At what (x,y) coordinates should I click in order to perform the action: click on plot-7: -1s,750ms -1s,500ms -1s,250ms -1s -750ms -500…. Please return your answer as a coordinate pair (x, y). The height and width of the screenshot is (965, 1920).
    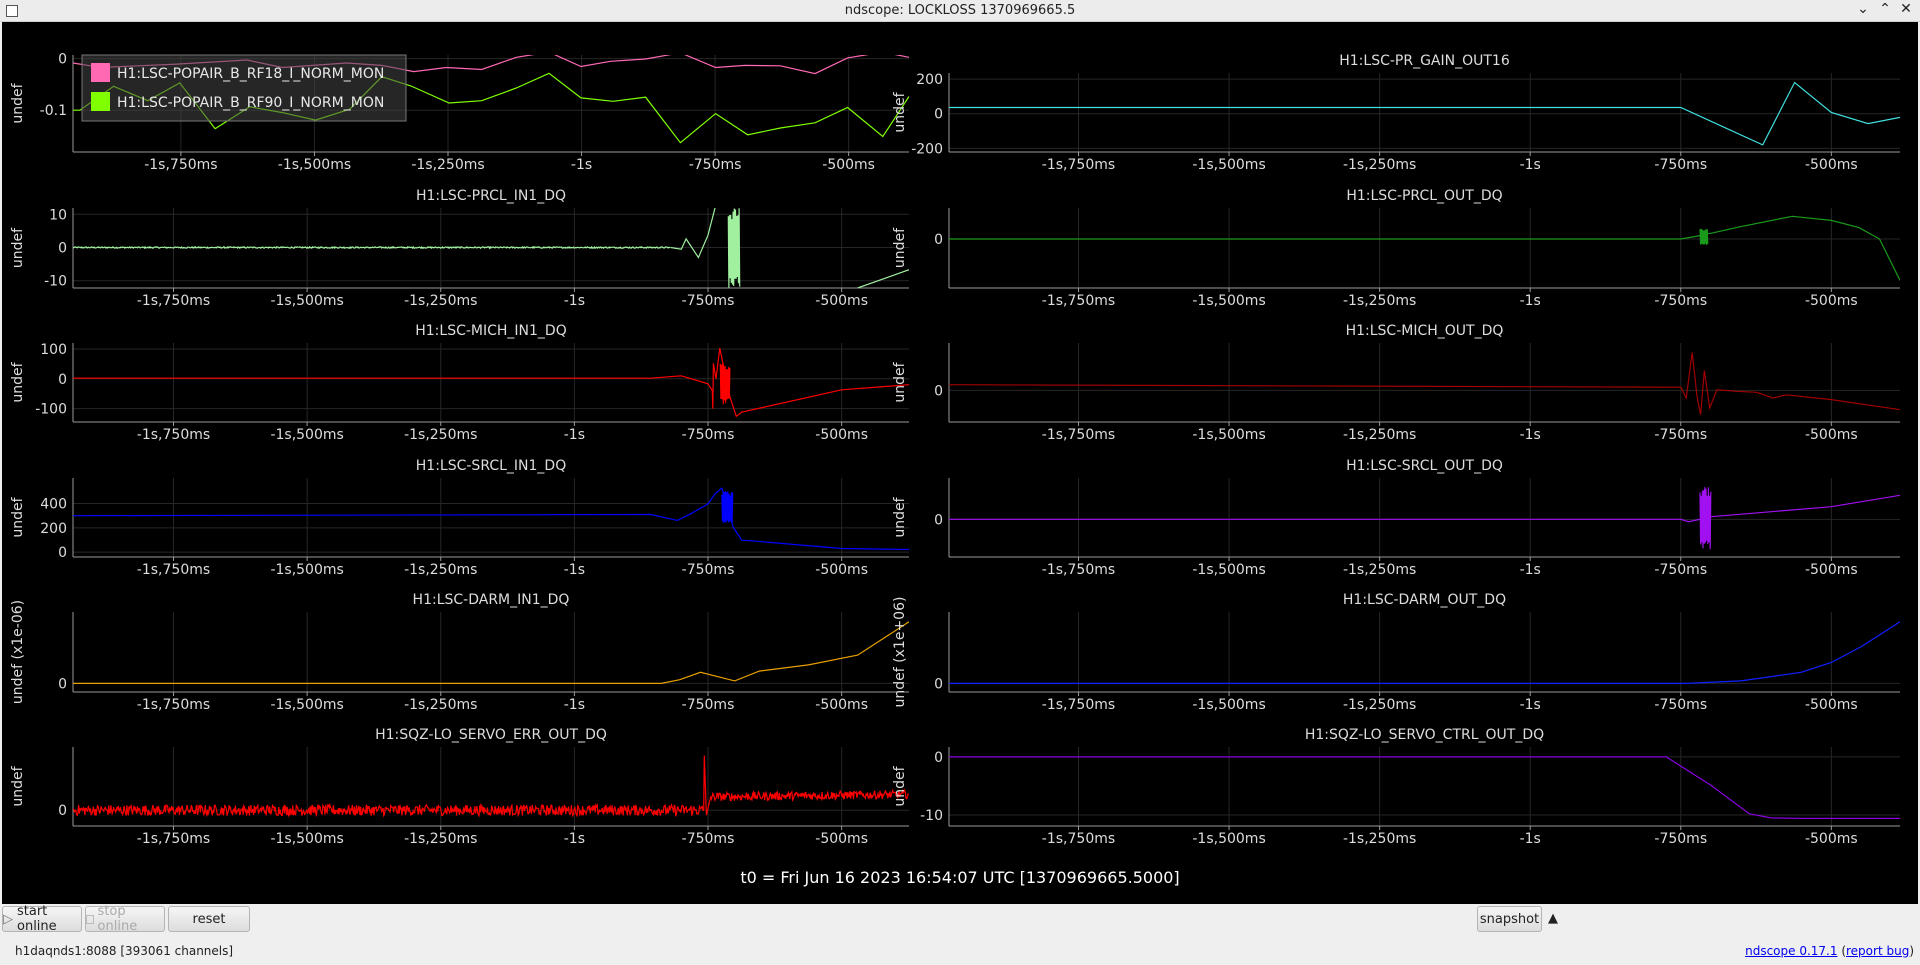
    Looking at the image, I should click on (1396, 518).